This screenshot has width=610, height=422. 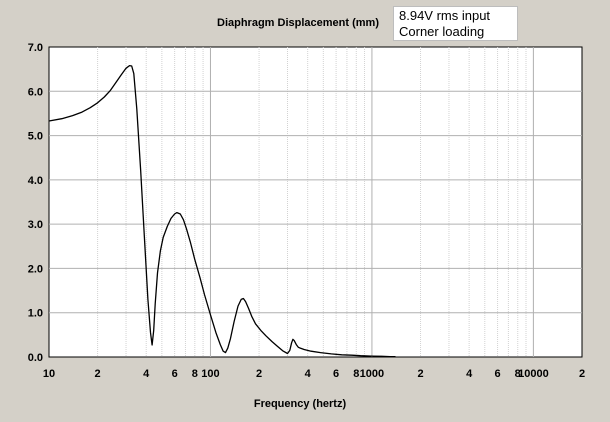 I want to click on y-tick-label: 2.0, so click(x=35, y=269).